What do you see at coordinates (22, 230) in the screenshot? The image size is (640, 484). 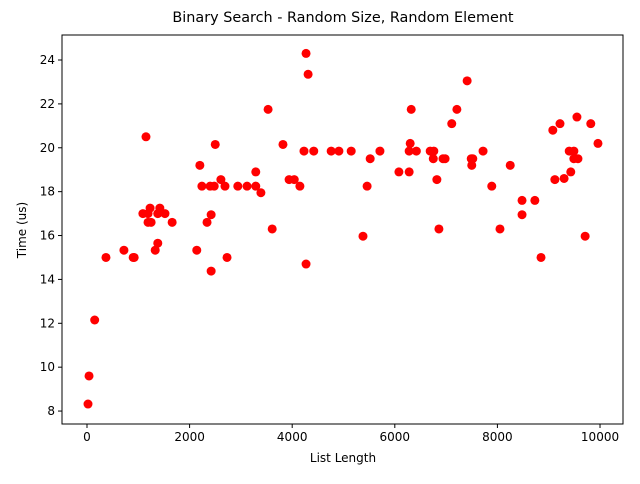 I see `y-axis-label: Time (us)` at bounding box center [22, 230].